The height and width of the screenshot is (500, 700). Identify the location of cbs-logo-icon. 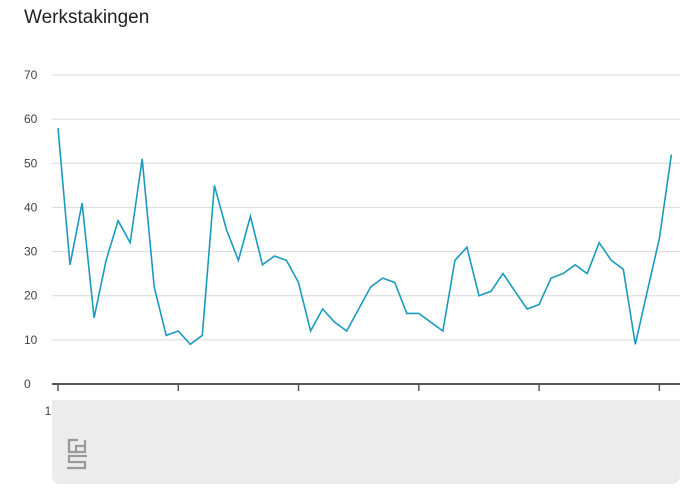
(77, 454).